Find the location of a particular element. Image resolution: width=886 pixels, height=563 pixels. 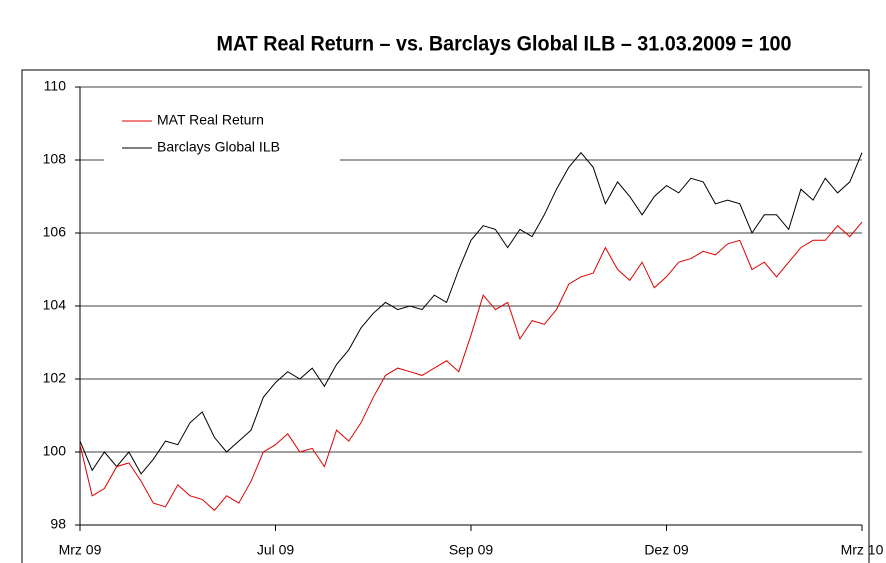

y-tick-label: 104 is located at coordinates (55, 305).